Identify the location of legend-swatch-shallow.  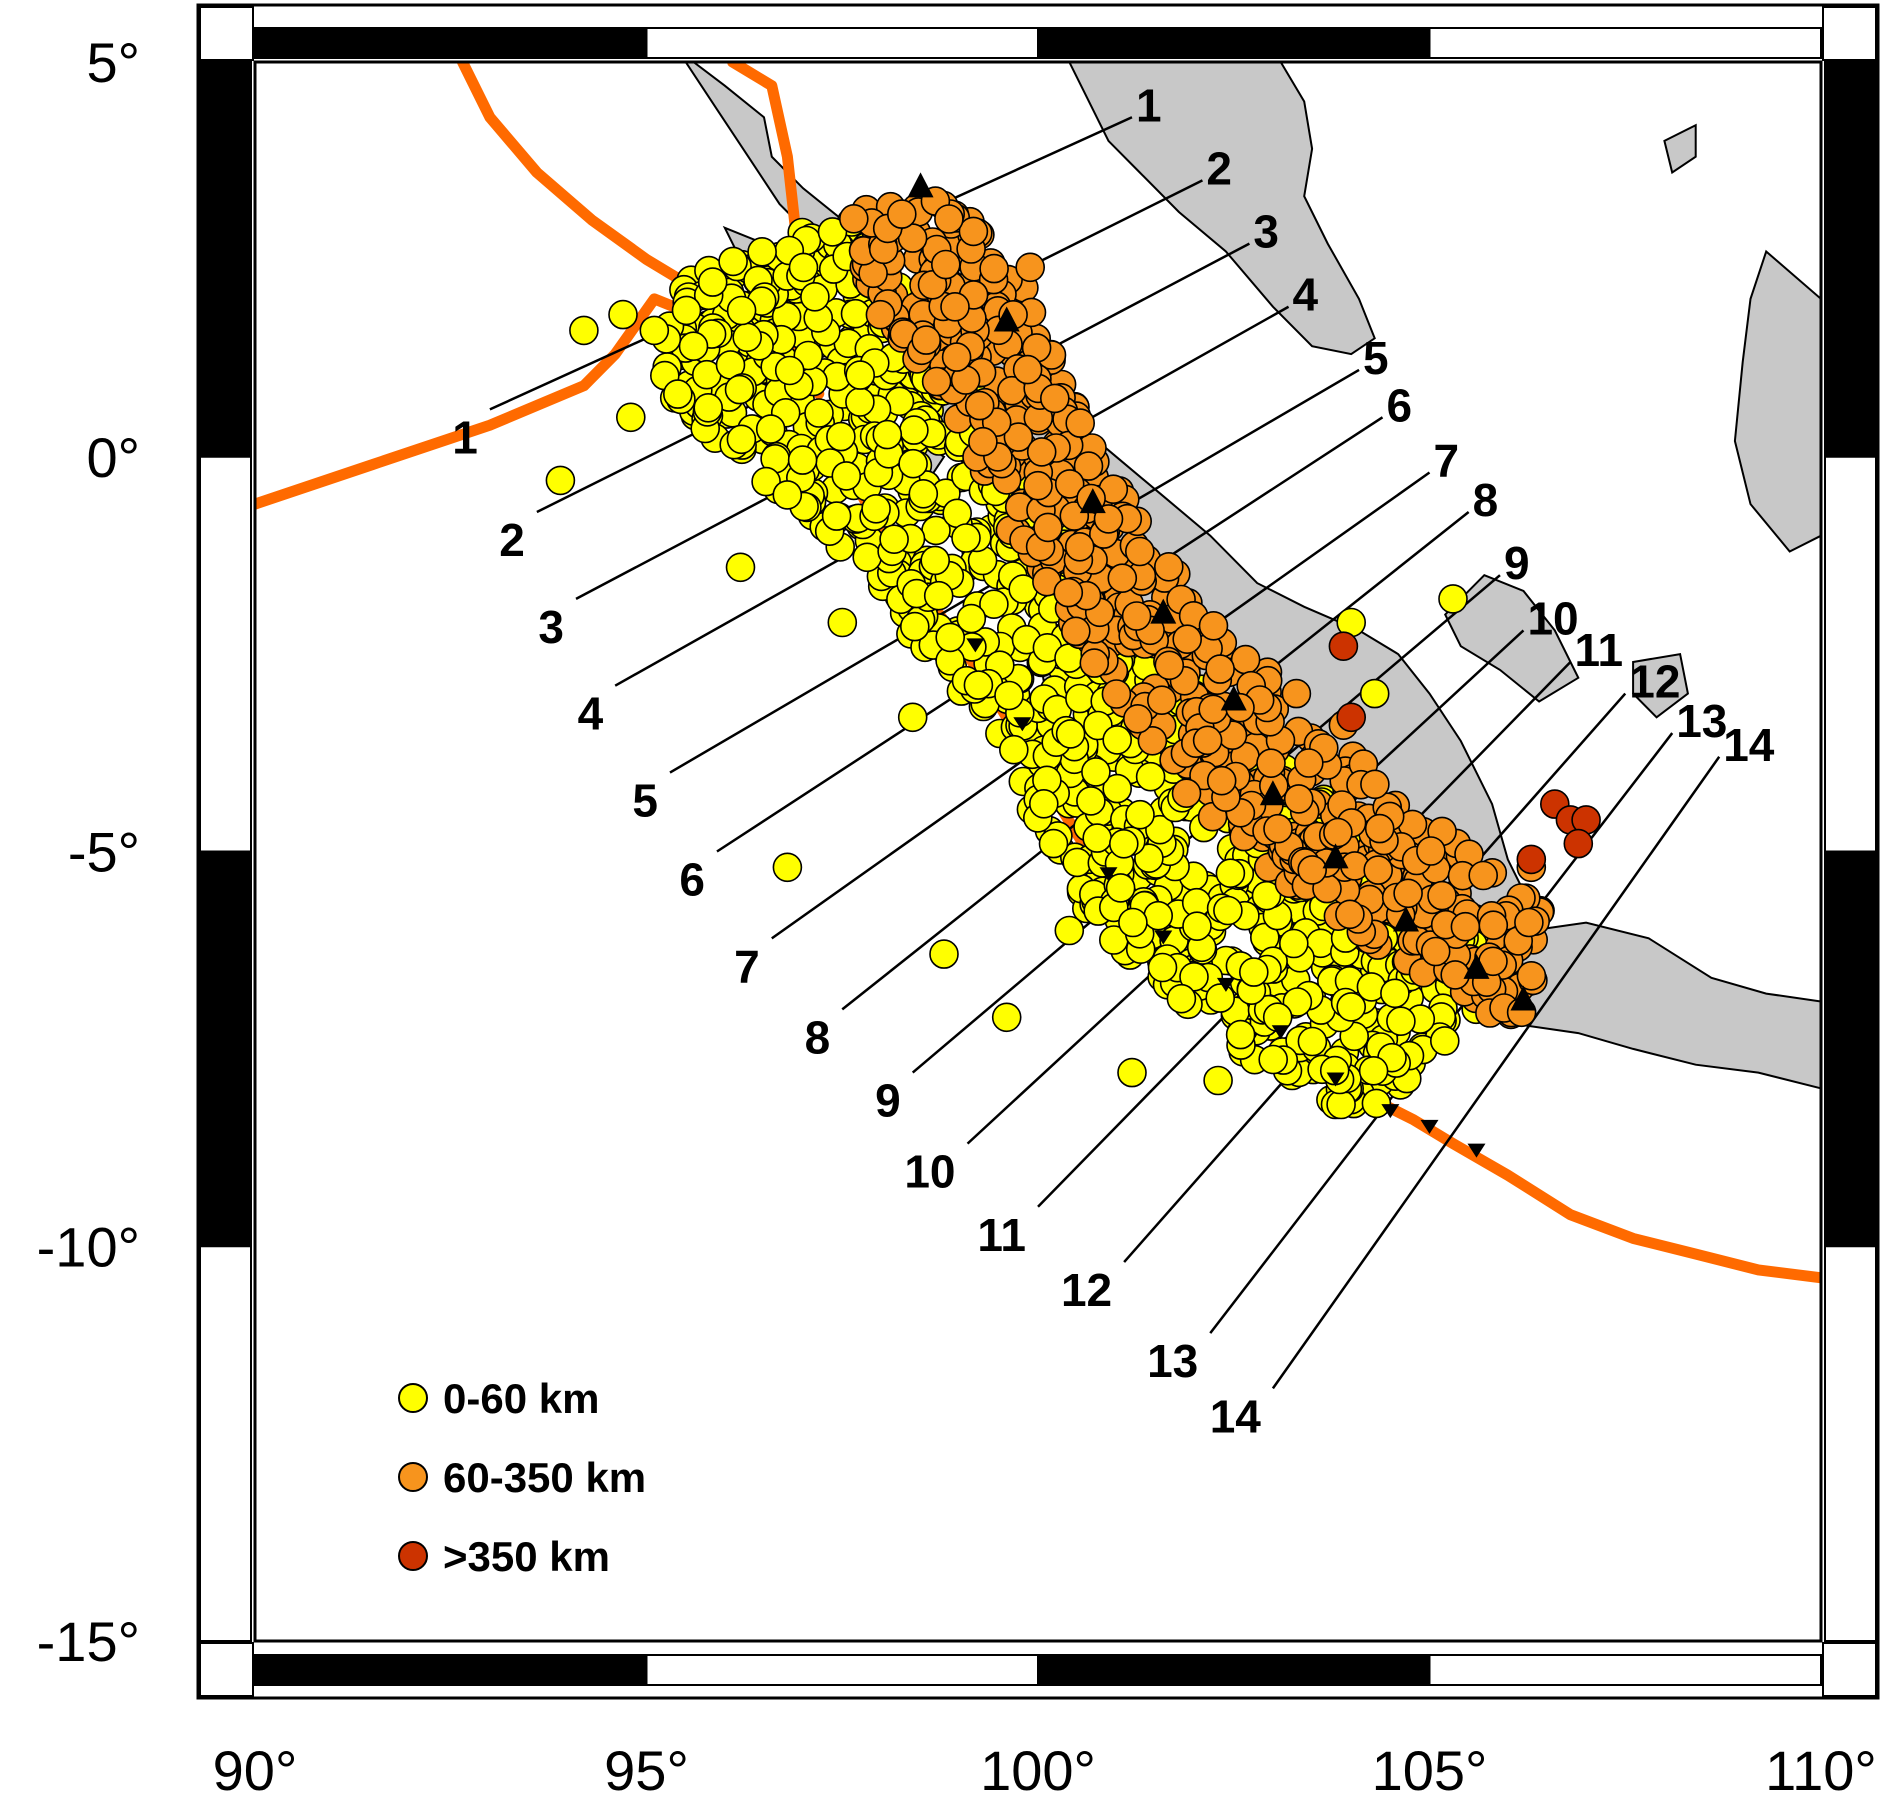
(413, 1398).